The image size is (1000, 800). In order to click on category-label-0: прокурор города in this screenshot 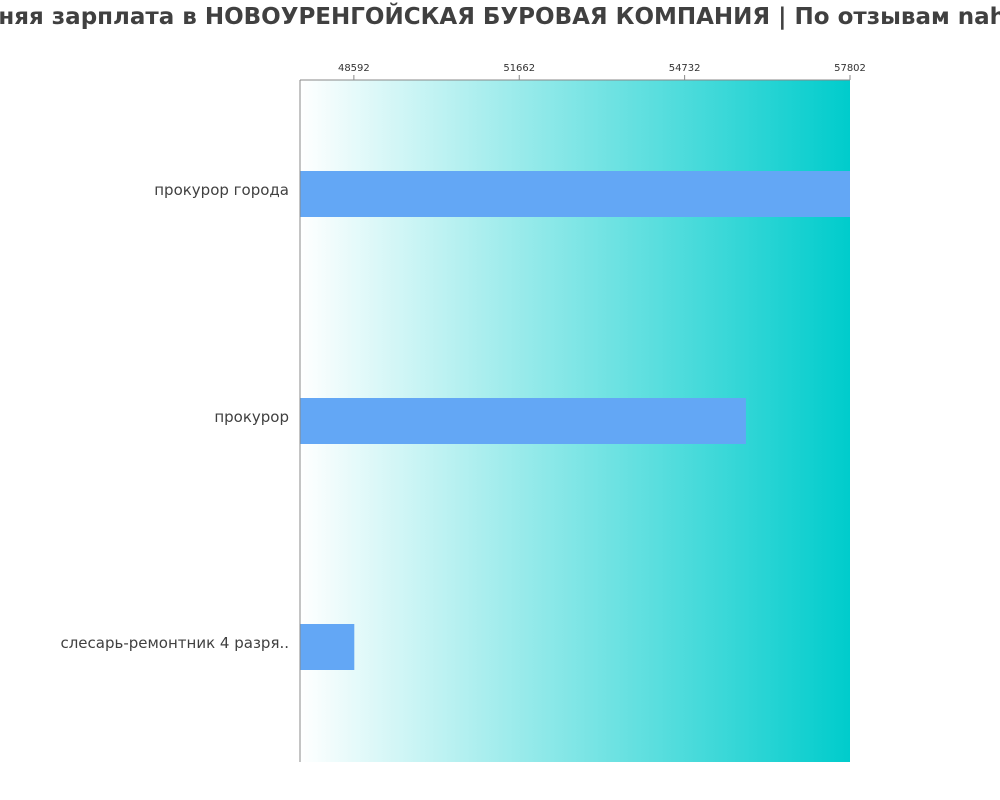, I will do `click(221, 190)`.